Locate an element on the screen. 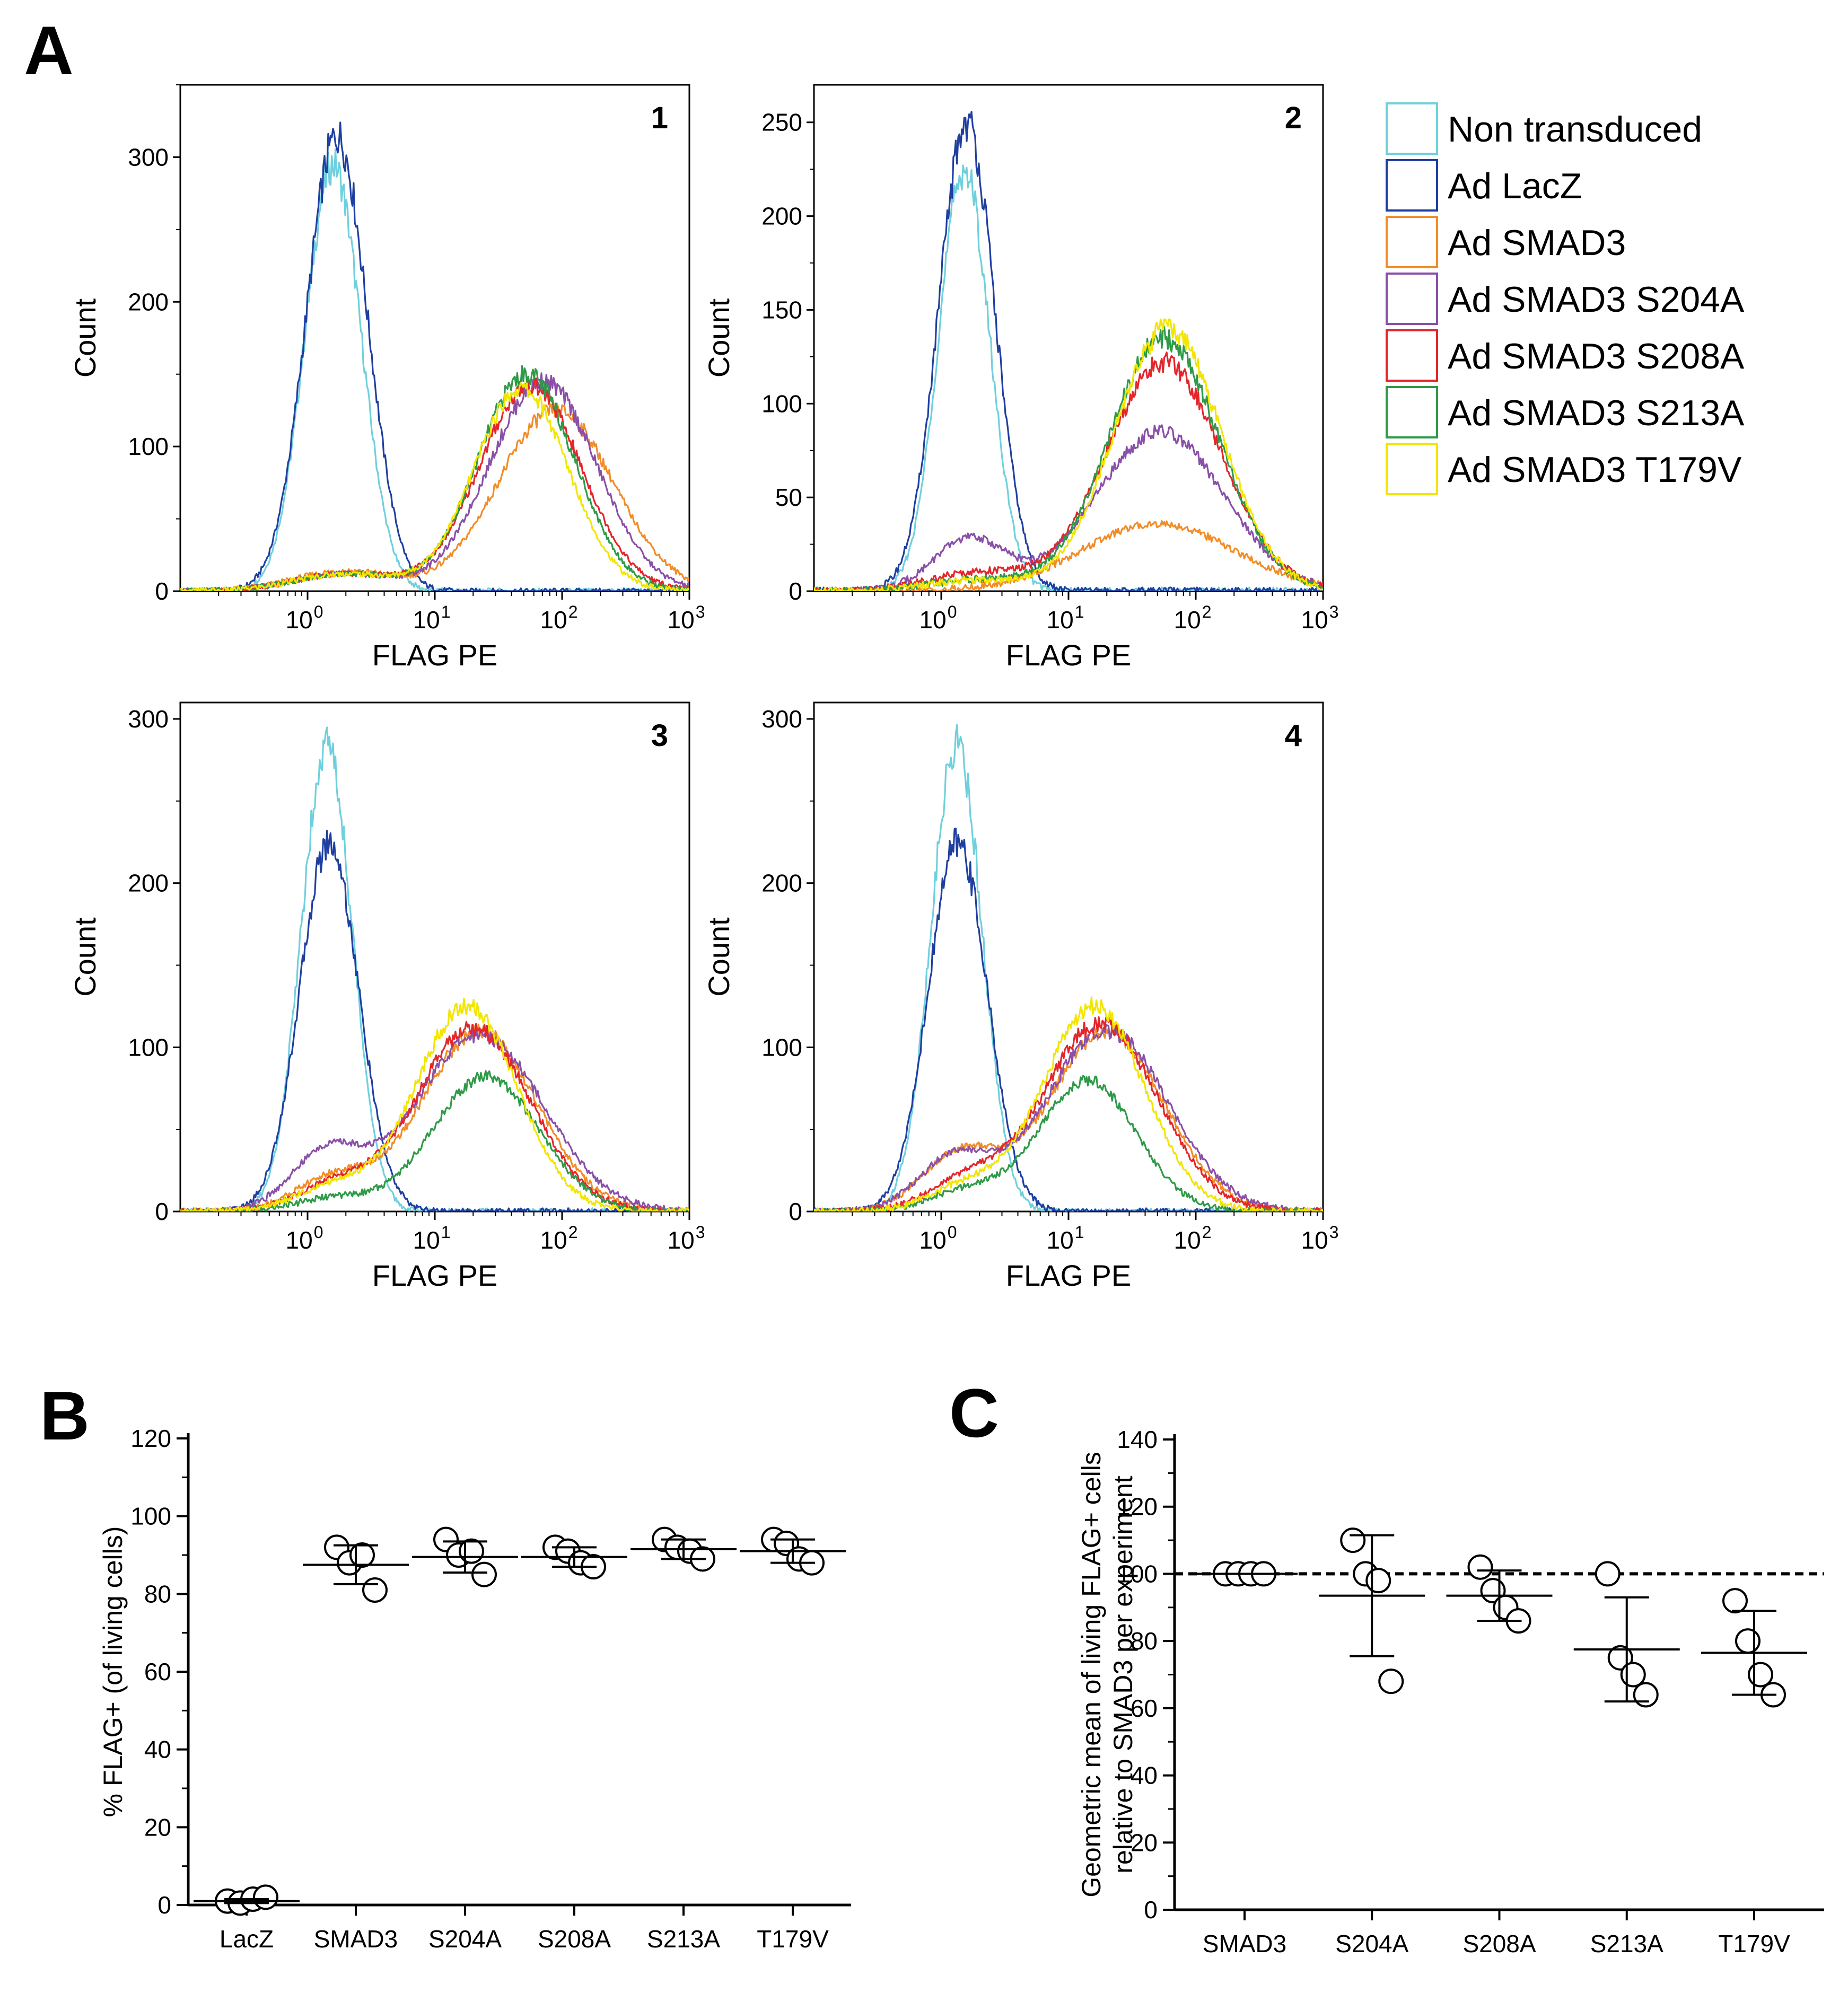 Image resolution: width=1848 pixels, height=1993 pixels. x-tick-label: S208A is located at coordinates (1499, 1943).